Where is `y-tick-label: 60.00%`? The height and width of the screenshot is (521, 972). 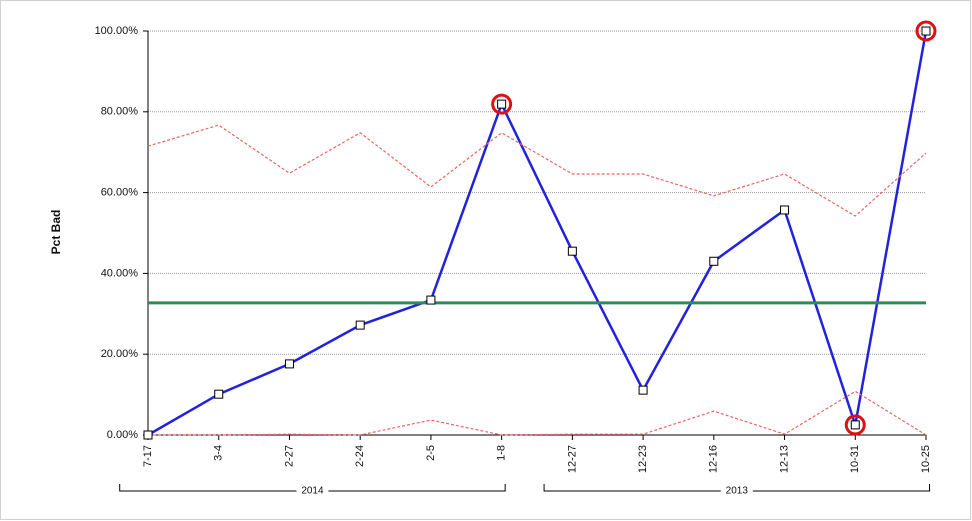 y-tick-label: 60.00% is located at coordinates (120, 193).